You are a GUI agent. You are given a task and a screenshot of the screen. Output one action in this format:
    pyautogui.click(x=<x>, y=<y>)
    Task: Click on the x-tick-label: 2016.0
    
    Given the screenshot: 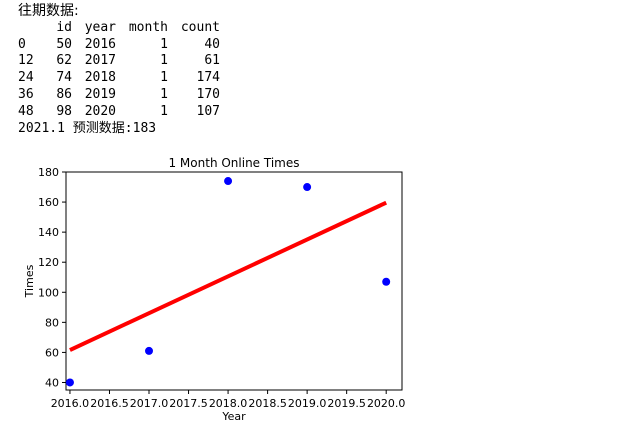 What is the action you would take?
    pyautogui.click(x=70, y=403)
    